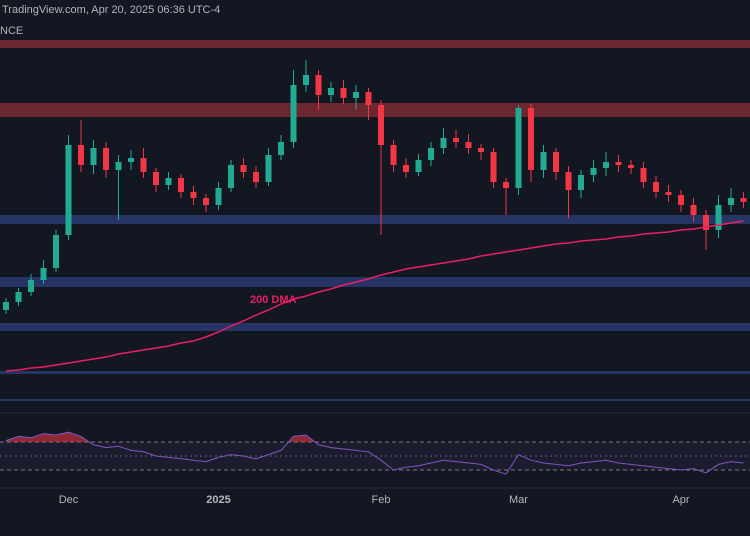  Describe the element at coordinates (518, 500) in the screenshot. I see `x-tick-label: Mar` at that location.